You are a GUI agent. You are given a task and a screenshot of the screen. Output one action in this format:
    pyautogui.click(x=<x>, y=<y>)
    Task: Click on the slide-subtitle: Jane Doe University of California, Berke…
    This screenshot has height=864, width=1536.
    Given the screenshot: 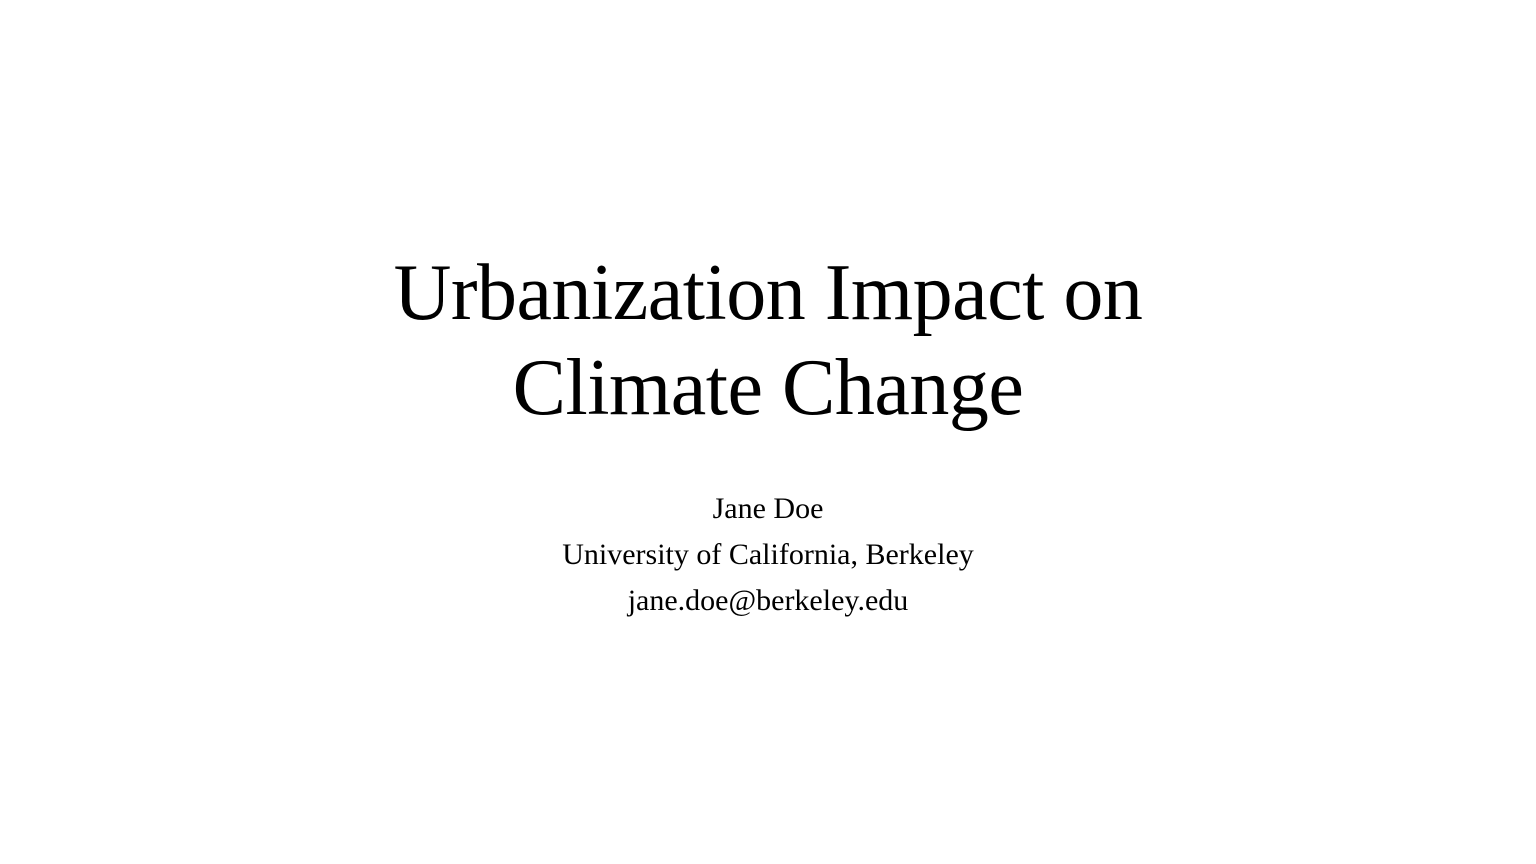 What is the action you would take?
    pyautogui.click(x=768, y=555)
    